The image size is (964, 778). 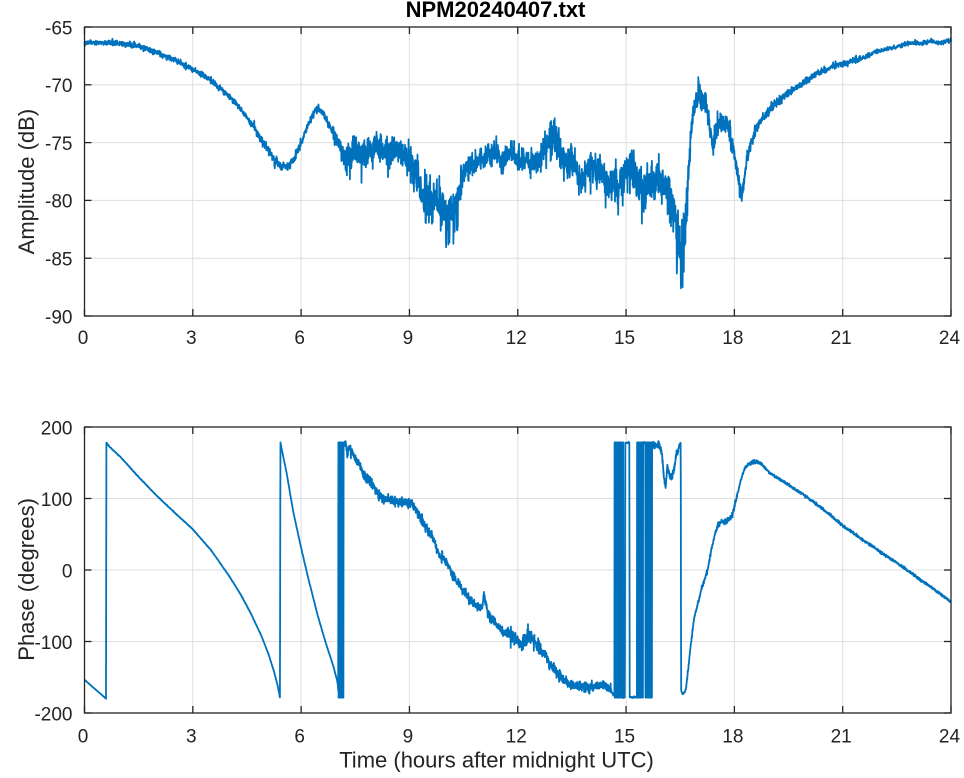 What do you see at coordinates (496, 760) in the screenshot?
I see `svg-text:Time (hours after midnight UTC: Time (hours after midnight UTC)` at bounding box center [496, 760].